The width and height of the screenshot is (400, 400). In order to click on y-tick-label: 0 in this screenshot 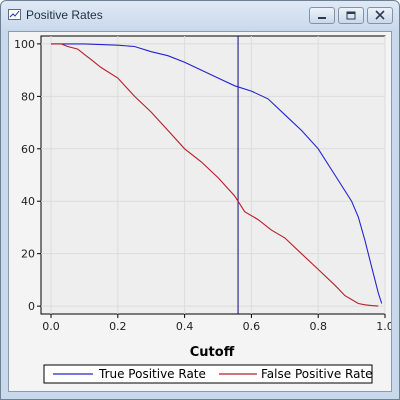, I will do `click(31, 306)`.